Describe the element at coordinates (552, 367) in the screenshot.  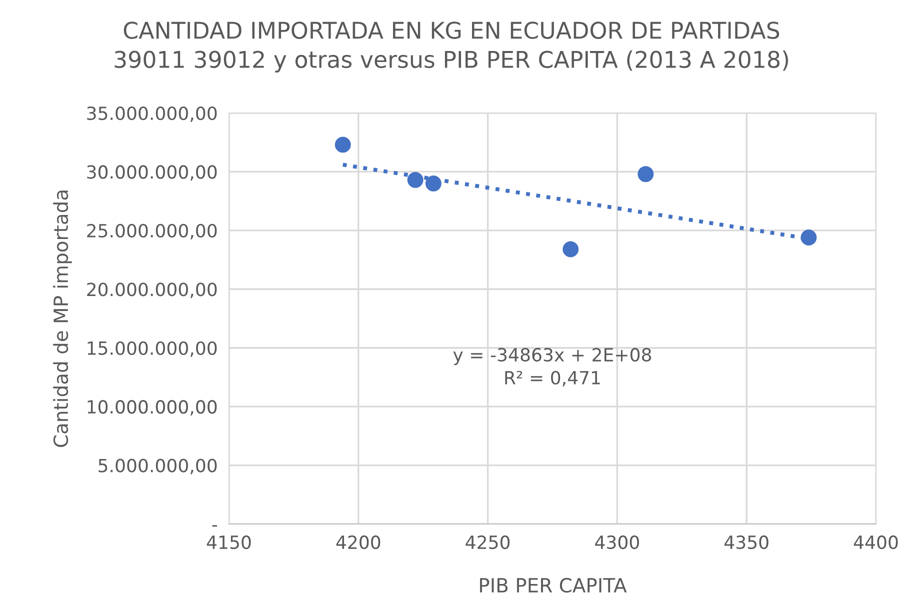
I see `annotation: y = -34863x + 2E+08 R² = 0,471` at that location.